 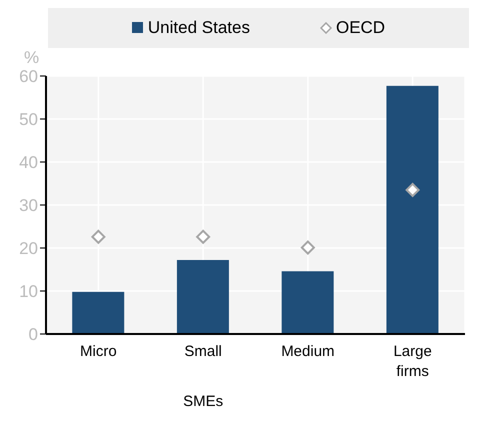 I want to click on x-tick-label: Small, so click(x=203, y=351).